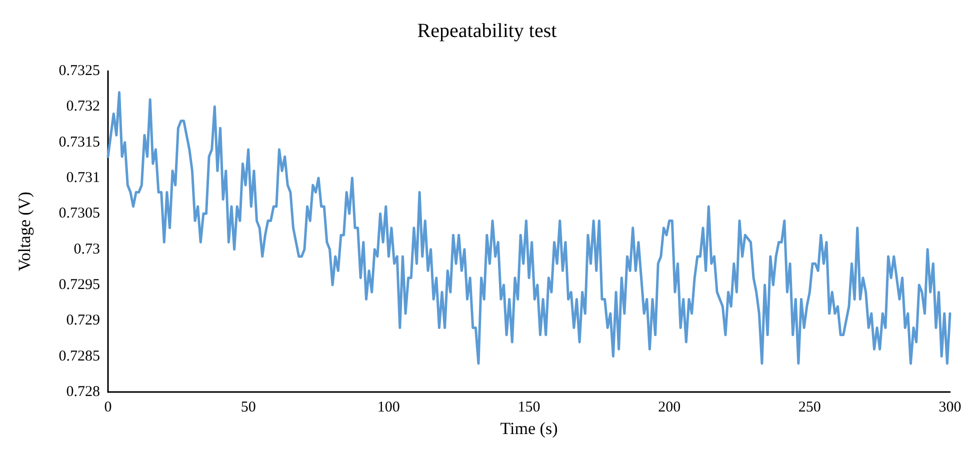 This screenshot has width=974, height=455. What do you see at coordinates (108, 408) in the screenshot?
I see `x-tick-label: 0` at bounding box center [108, 408].